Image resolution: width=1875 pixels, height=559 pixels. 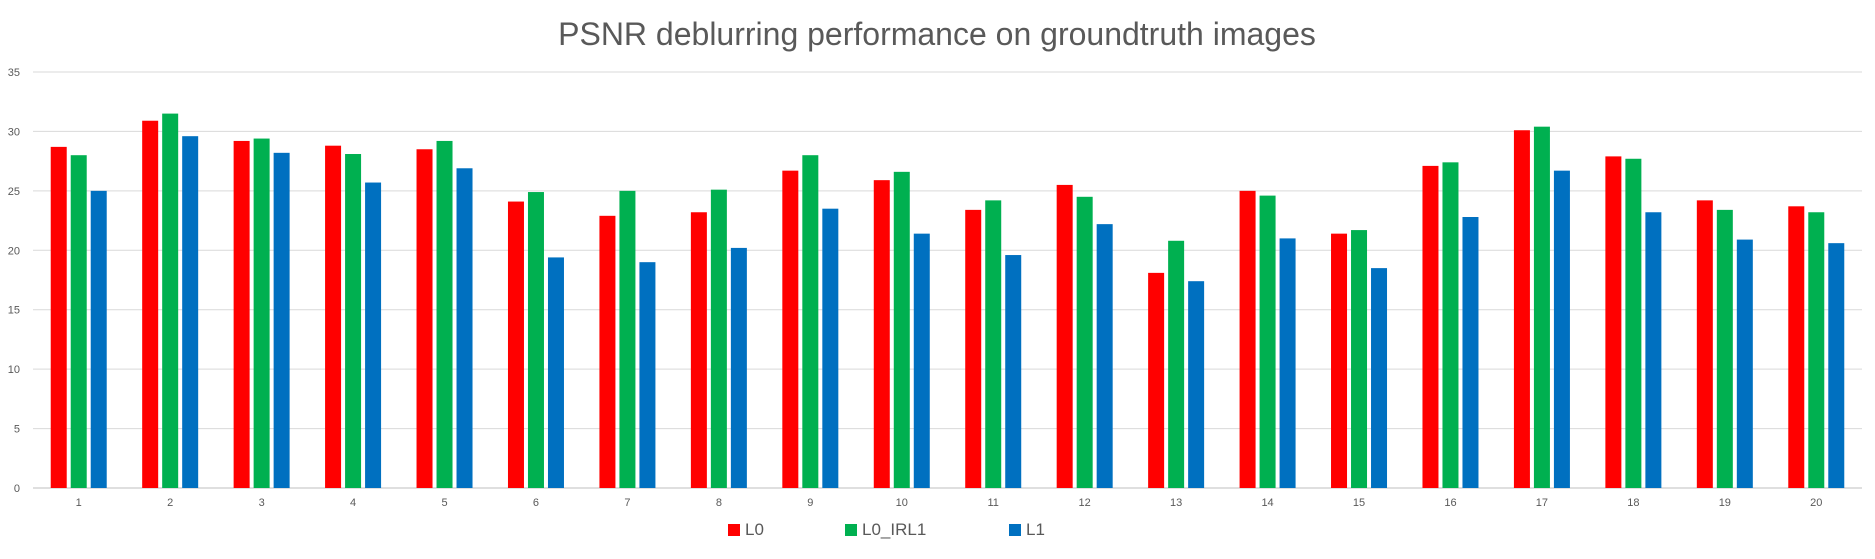 I want to click on x-tick-label: 15, so click(x=1359, y=503).